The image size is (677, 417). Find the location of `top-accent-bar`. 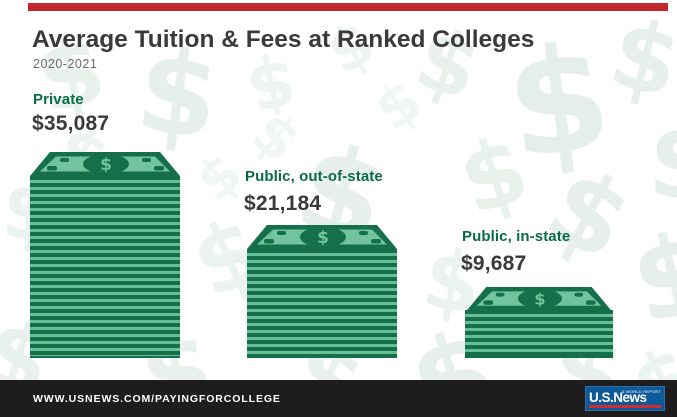

top-accent-bar is located at coordinates (348, 7).